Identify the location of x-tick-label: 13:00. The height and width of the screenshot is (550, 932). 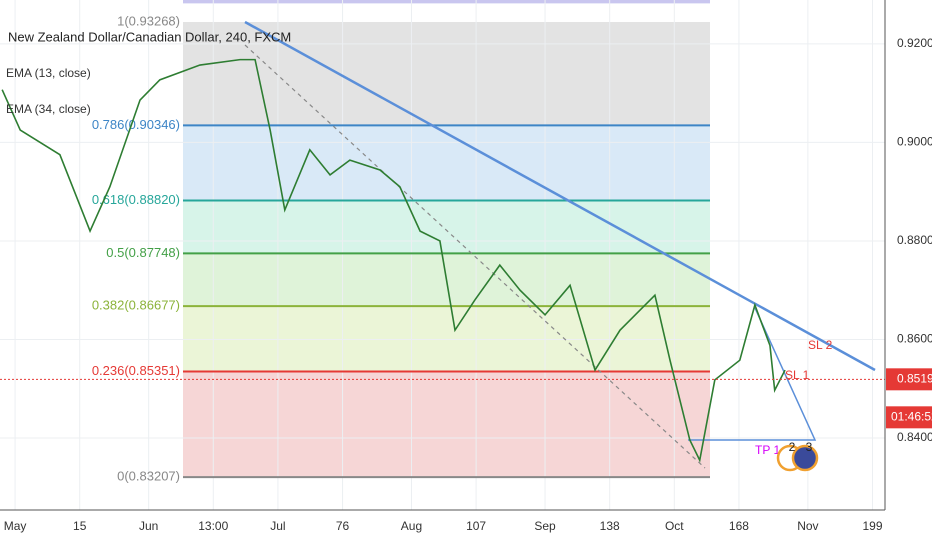
(213, 526).